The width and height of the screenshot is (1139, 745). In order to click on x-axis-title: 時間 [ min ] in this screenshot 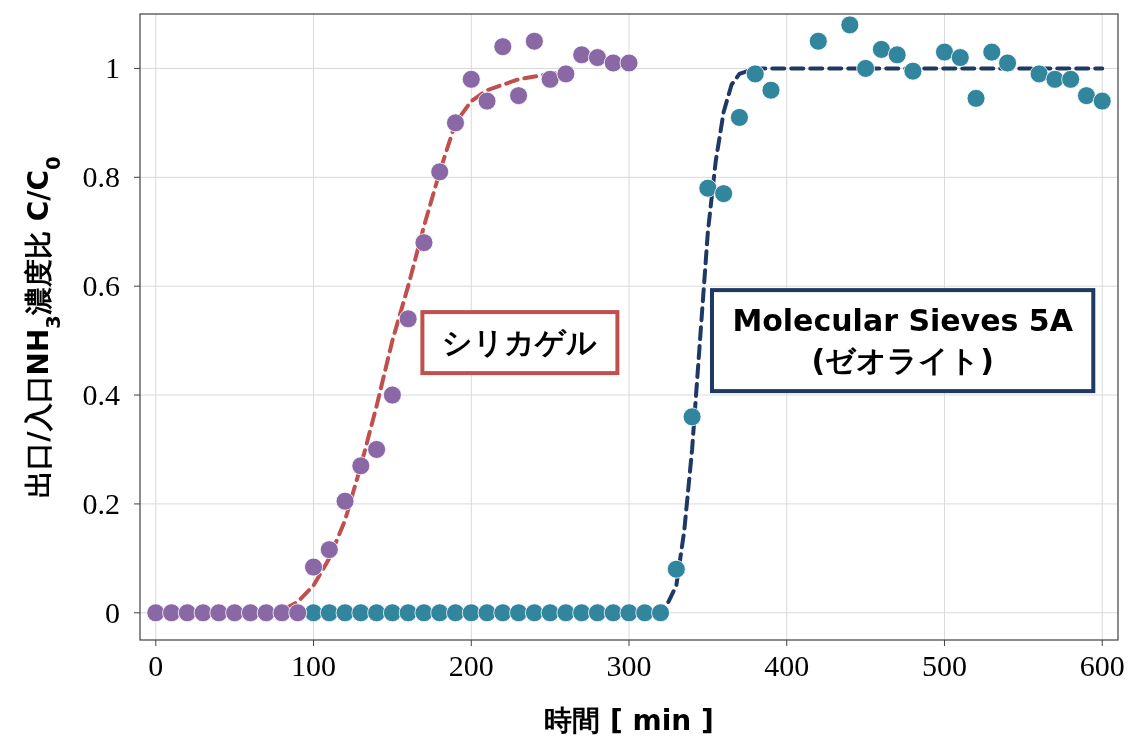, I will do `click(629, 720)`.